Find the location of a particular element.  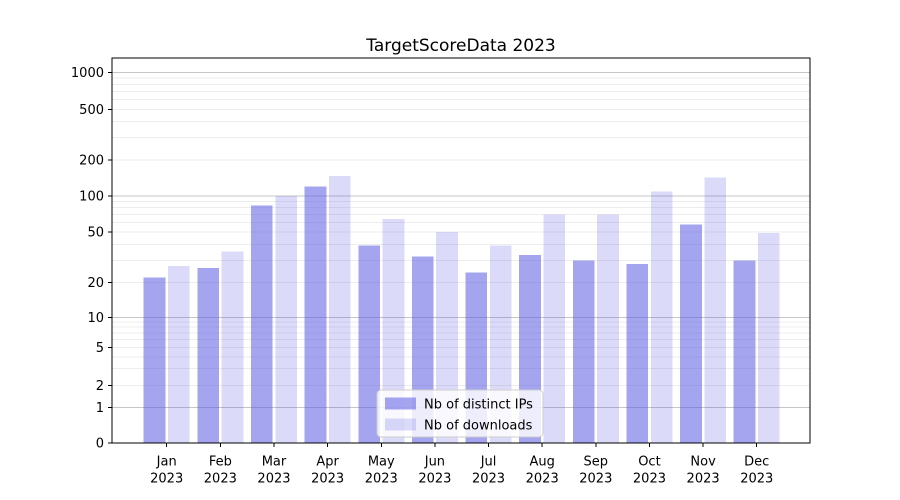

bar-downloads-may is located at coordinates (393, 331).